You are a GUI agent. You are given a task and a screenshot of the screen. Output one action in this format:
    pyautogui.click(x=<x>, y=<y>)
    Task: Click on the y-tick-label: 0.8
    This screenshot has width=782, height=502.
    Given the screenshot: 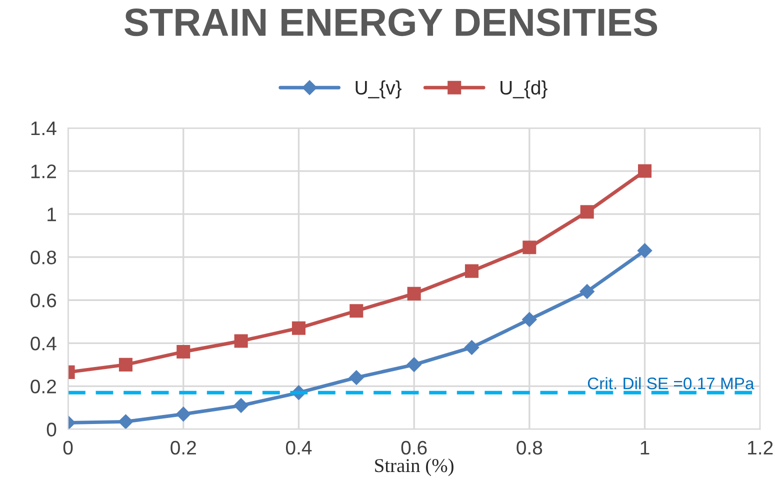 What is the action you would take?
    pyautogui.click(x=43, y=257)
    